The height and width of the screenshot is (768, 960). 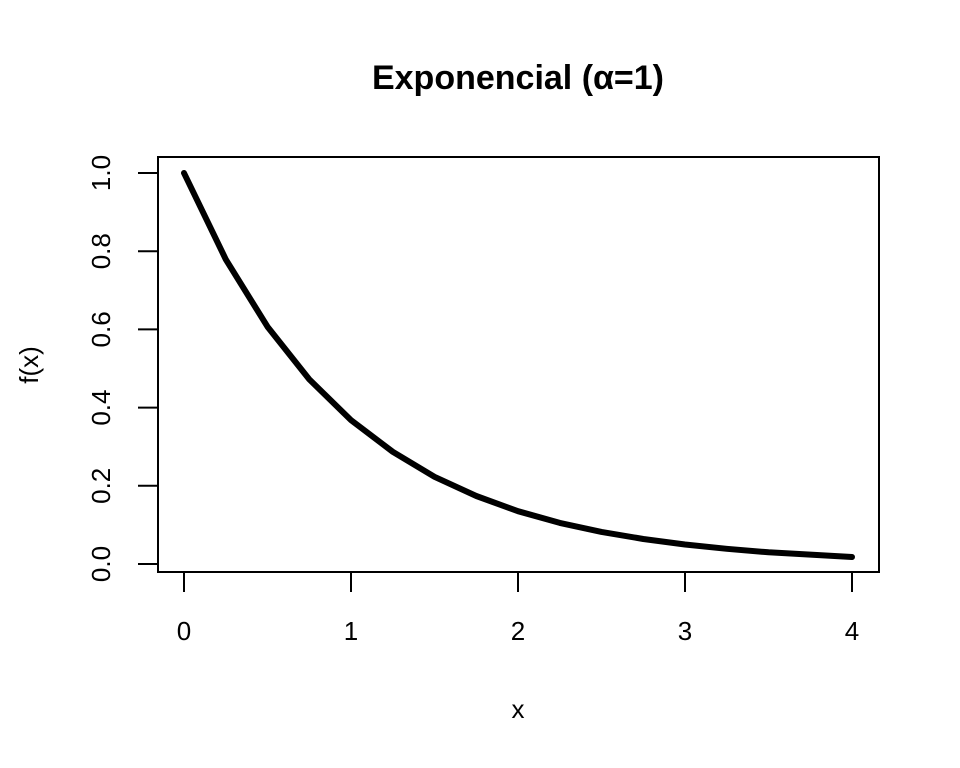 I want to click on x-tick-label: 2, so click(x=518, y=631).